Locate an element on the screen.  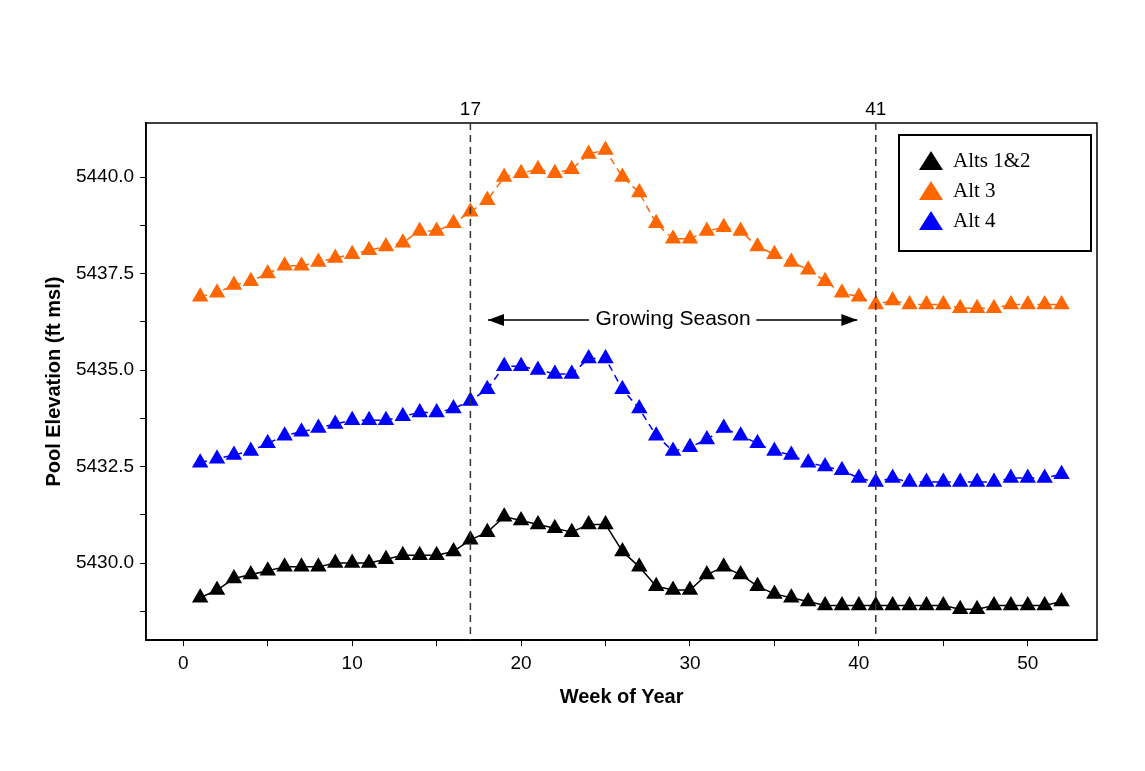
x-tick-label: 30 is located at coordinates (690, 662).